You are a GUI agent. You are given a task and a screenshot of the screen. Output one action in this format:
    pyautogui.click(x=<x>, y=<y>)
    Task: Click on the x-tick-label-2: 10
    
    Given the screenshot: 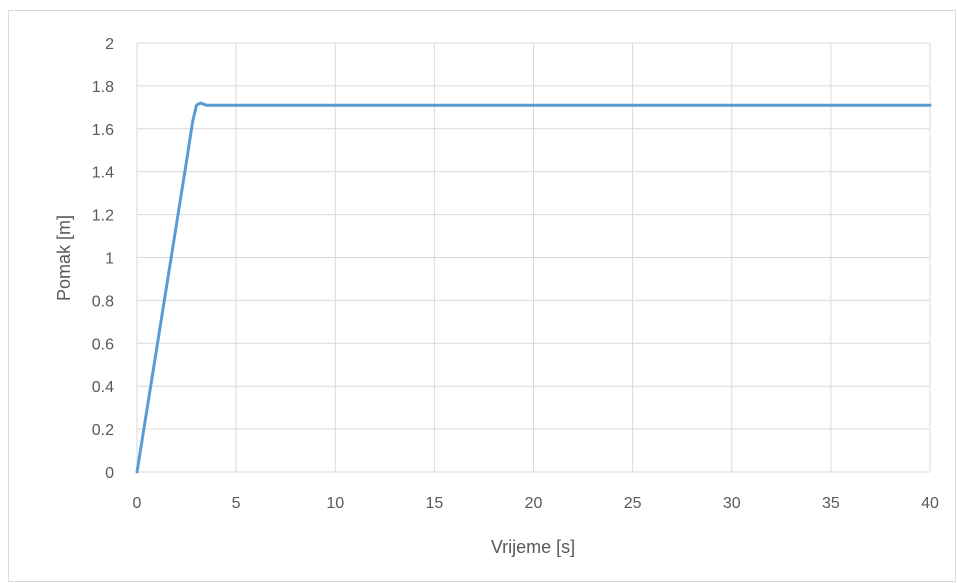 What is the action you would take?
    pyautogui.click(x=335, y=503)
    